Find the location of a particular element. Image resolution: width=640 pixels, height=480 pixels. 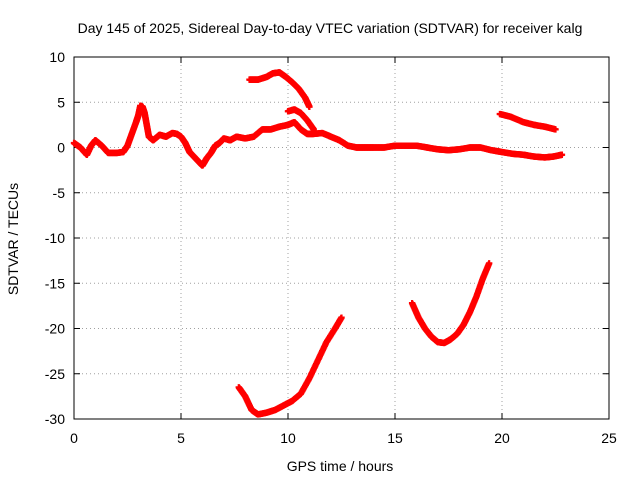

y-tick-label: -5 is located at coordinates (59, 193).